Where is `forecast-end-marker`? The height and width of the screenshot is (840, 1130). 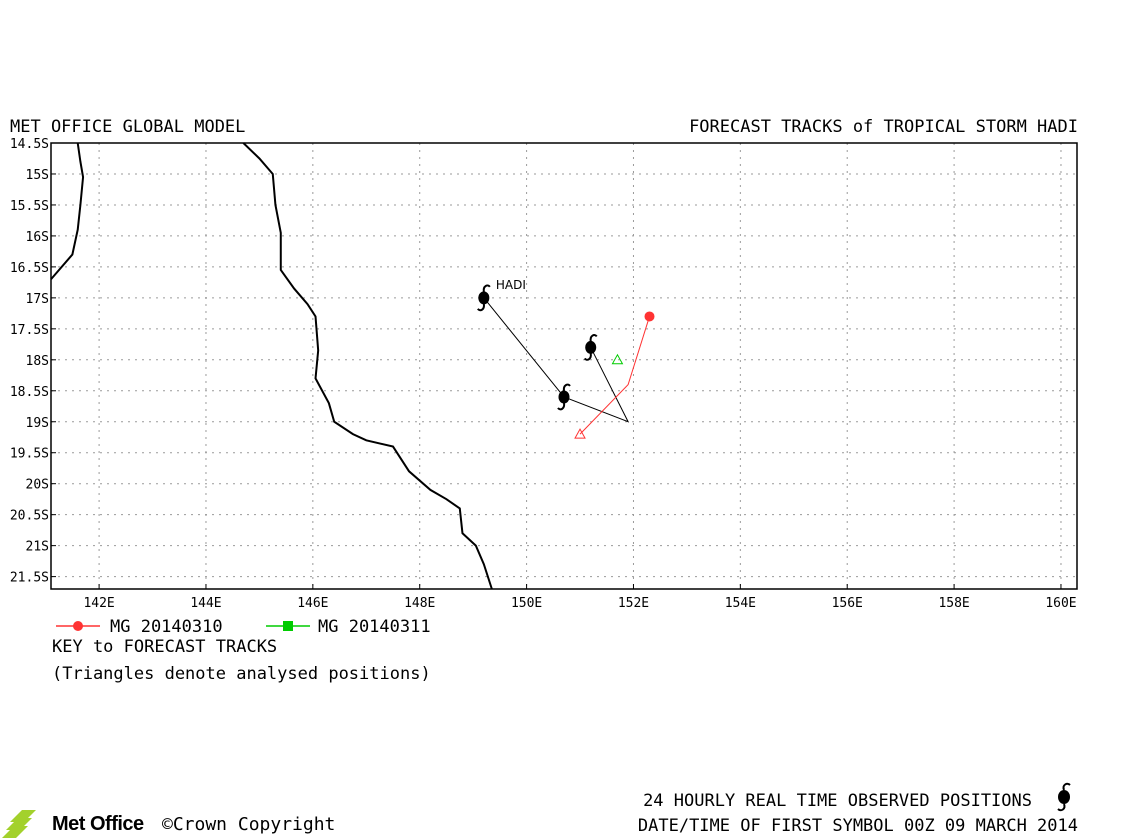
forecast-end-marker is located at coordinates (649, 316).